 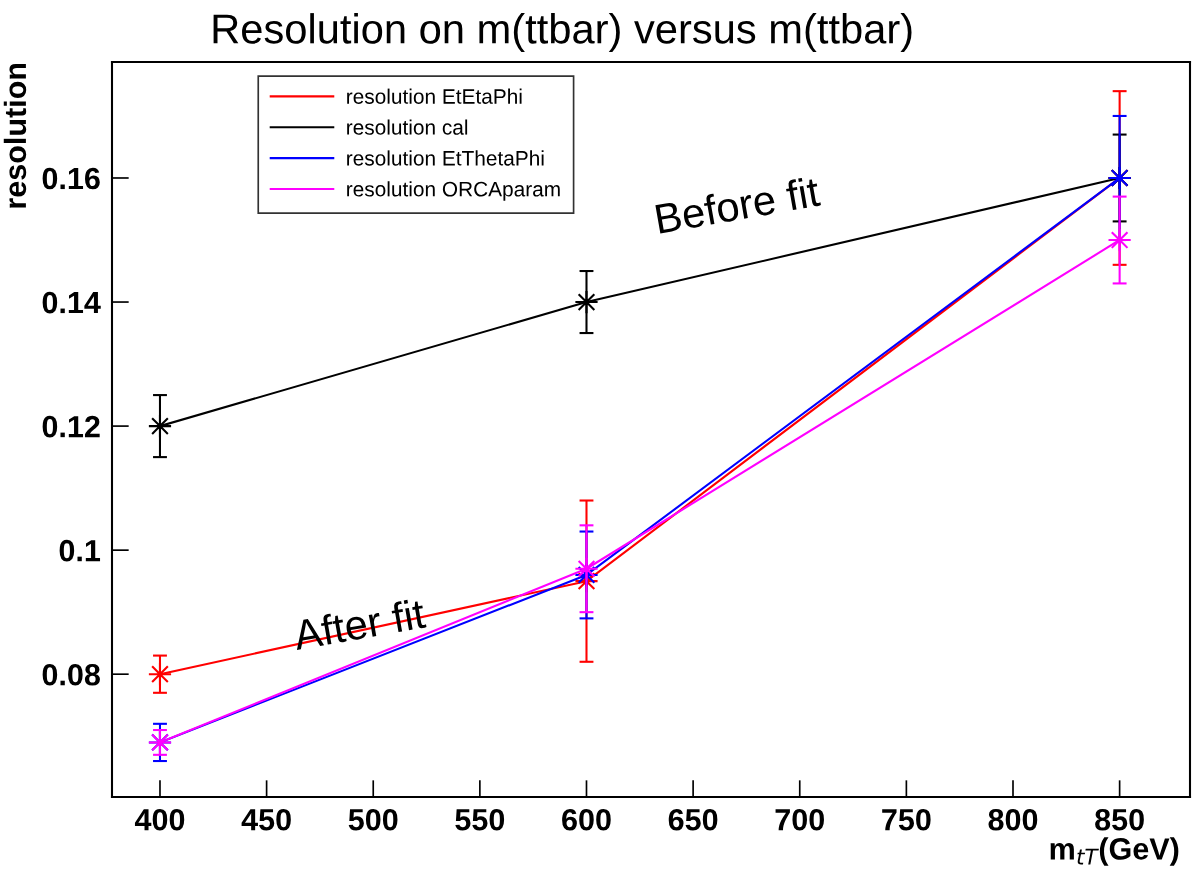 I want to click on y-tick-label: 0.08, so click(x=71, y=674).